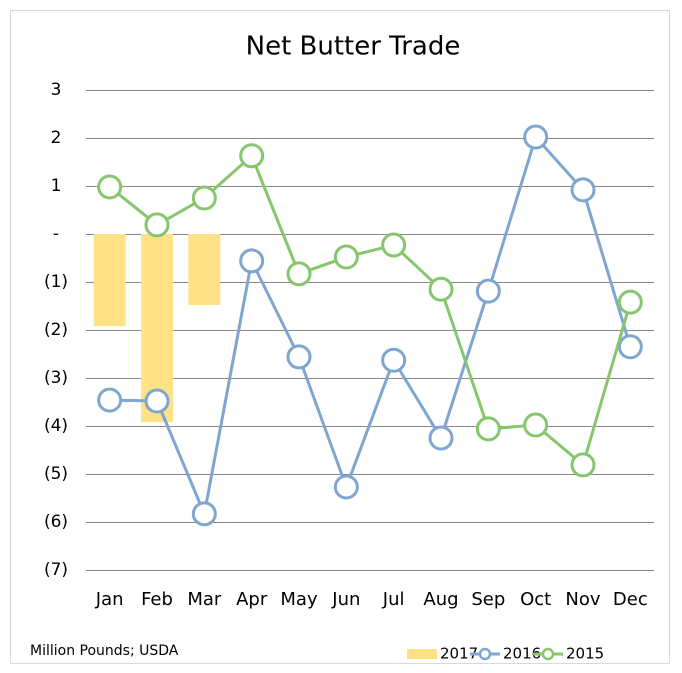 The image size is (682, 673). I want to click on legend-label: 2017, so click(459, 654).